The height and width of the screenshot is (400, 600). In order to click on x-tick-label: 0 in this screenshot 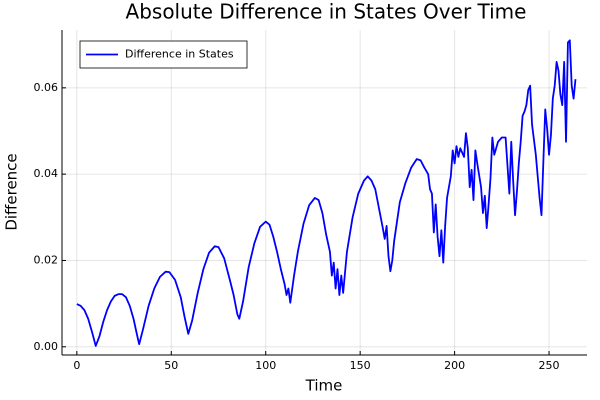, I will do `click(76, 365)`.